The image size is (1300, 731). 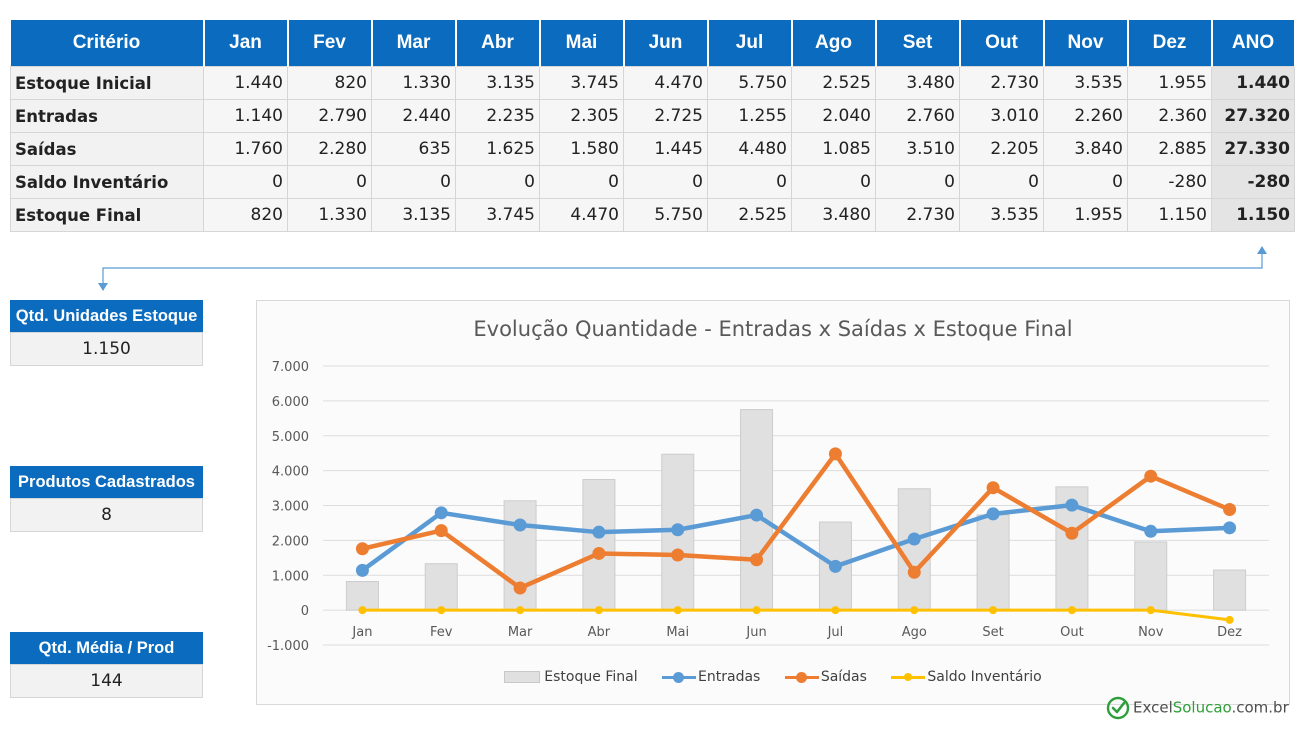 I want to click on legend-estoque-final: Estoque Final, so click(x=571, y=677).